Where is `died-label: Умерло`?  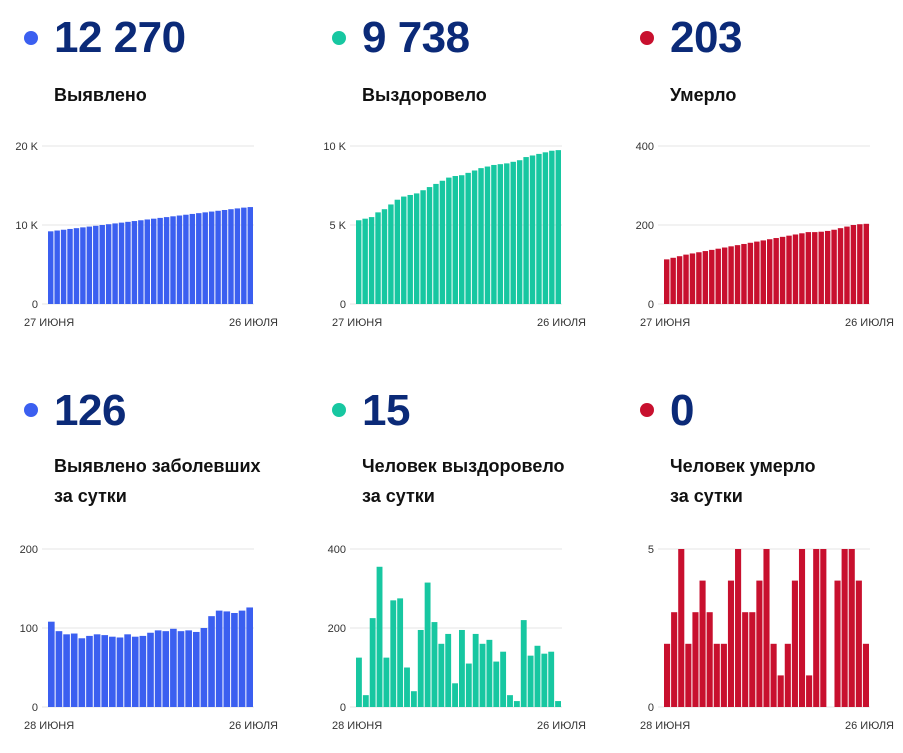 died-label: Умерло is located at coordinates (703, 95).